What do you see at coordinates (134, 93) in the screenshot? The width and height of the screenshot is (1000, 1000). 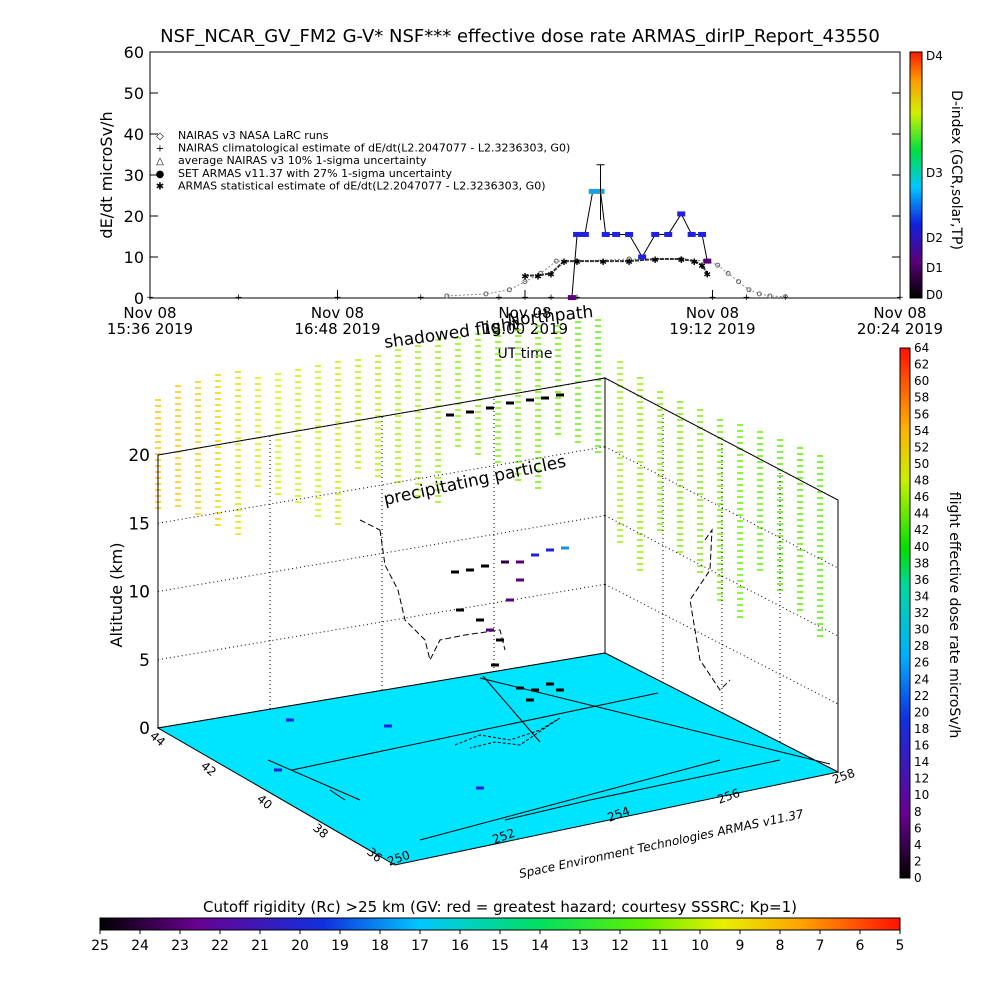 I see `top-y-tick-label: 50` at bounding box center [134, 93].